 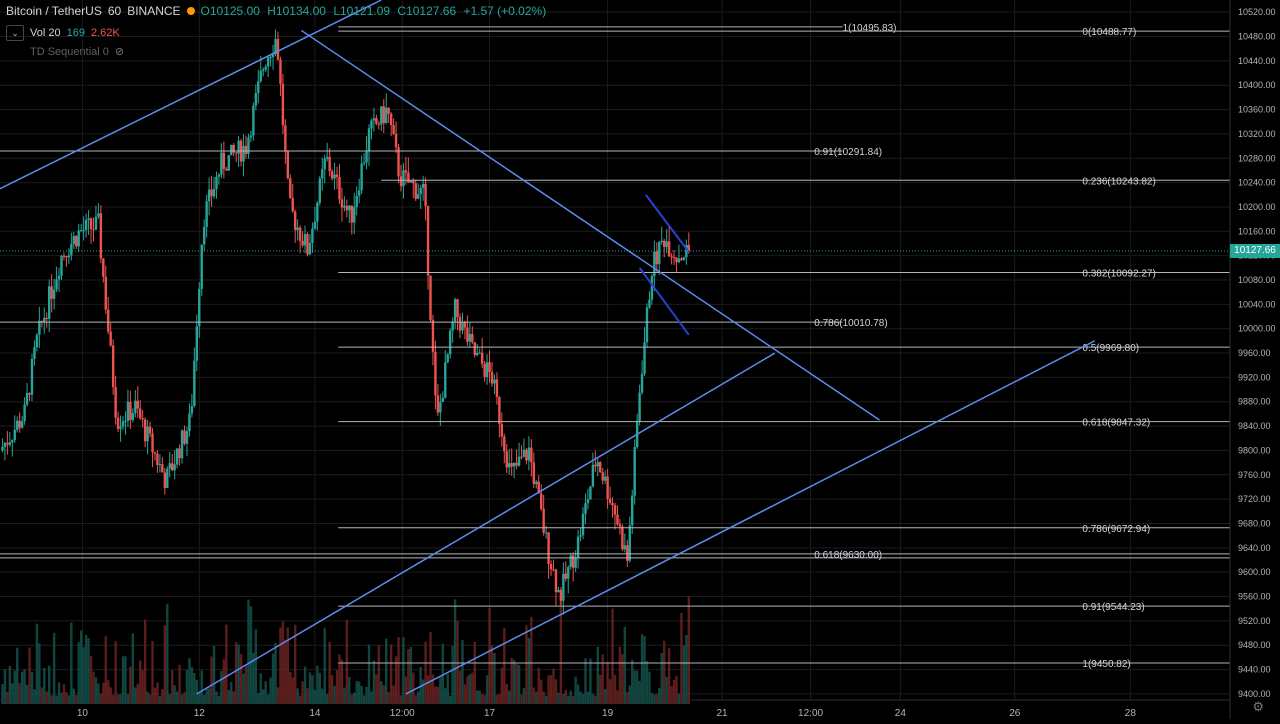 I want to click on y-tick-label: 9800.00, so click(x=1254, y=450).